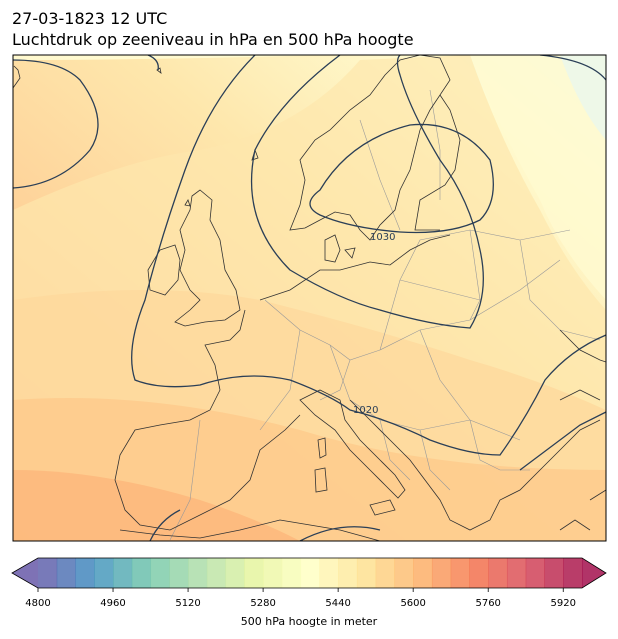 This screenshot has height=639, width=618. What do you see at coordinates (25, 573) in the screenshot?
I see `colorbar-extend-min` at bounding box center [25, 573].